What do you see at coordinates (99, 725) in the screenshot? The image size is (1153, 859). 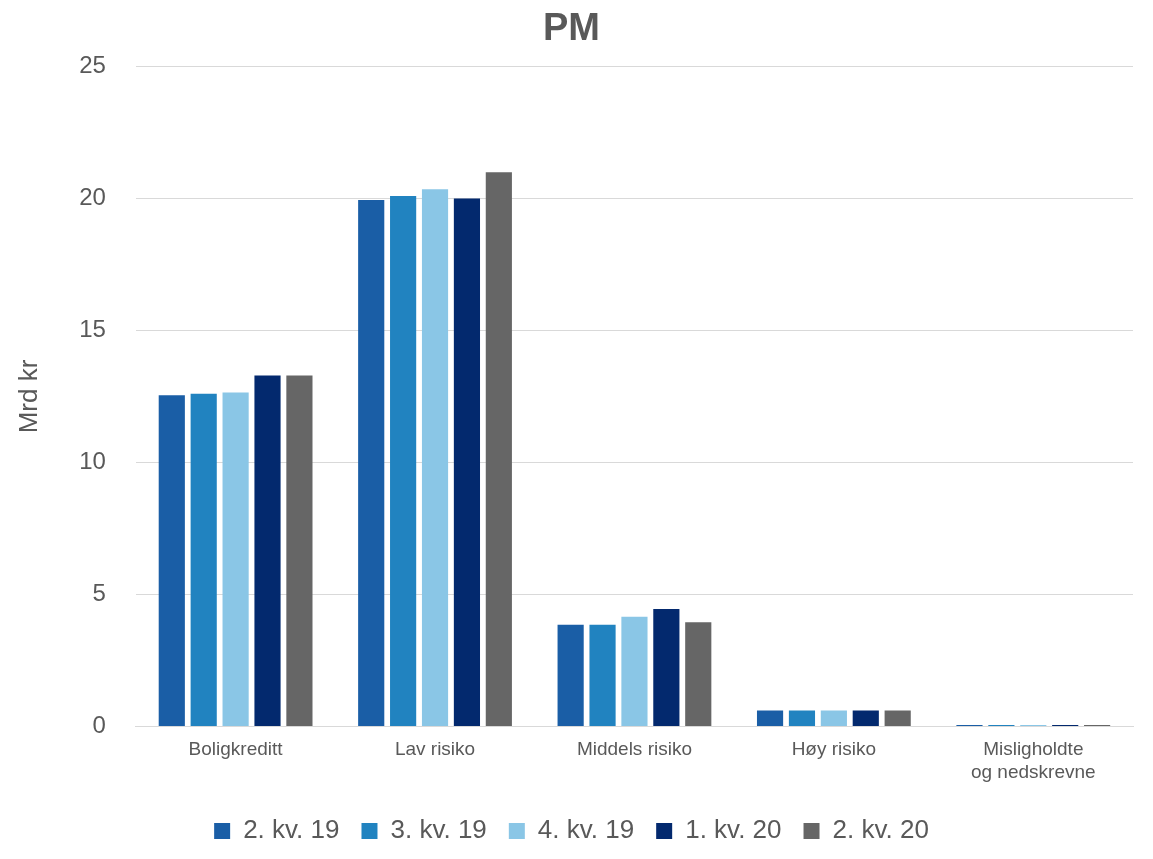 I see `y-tick-label: 0` at bounding box center [99, 725].